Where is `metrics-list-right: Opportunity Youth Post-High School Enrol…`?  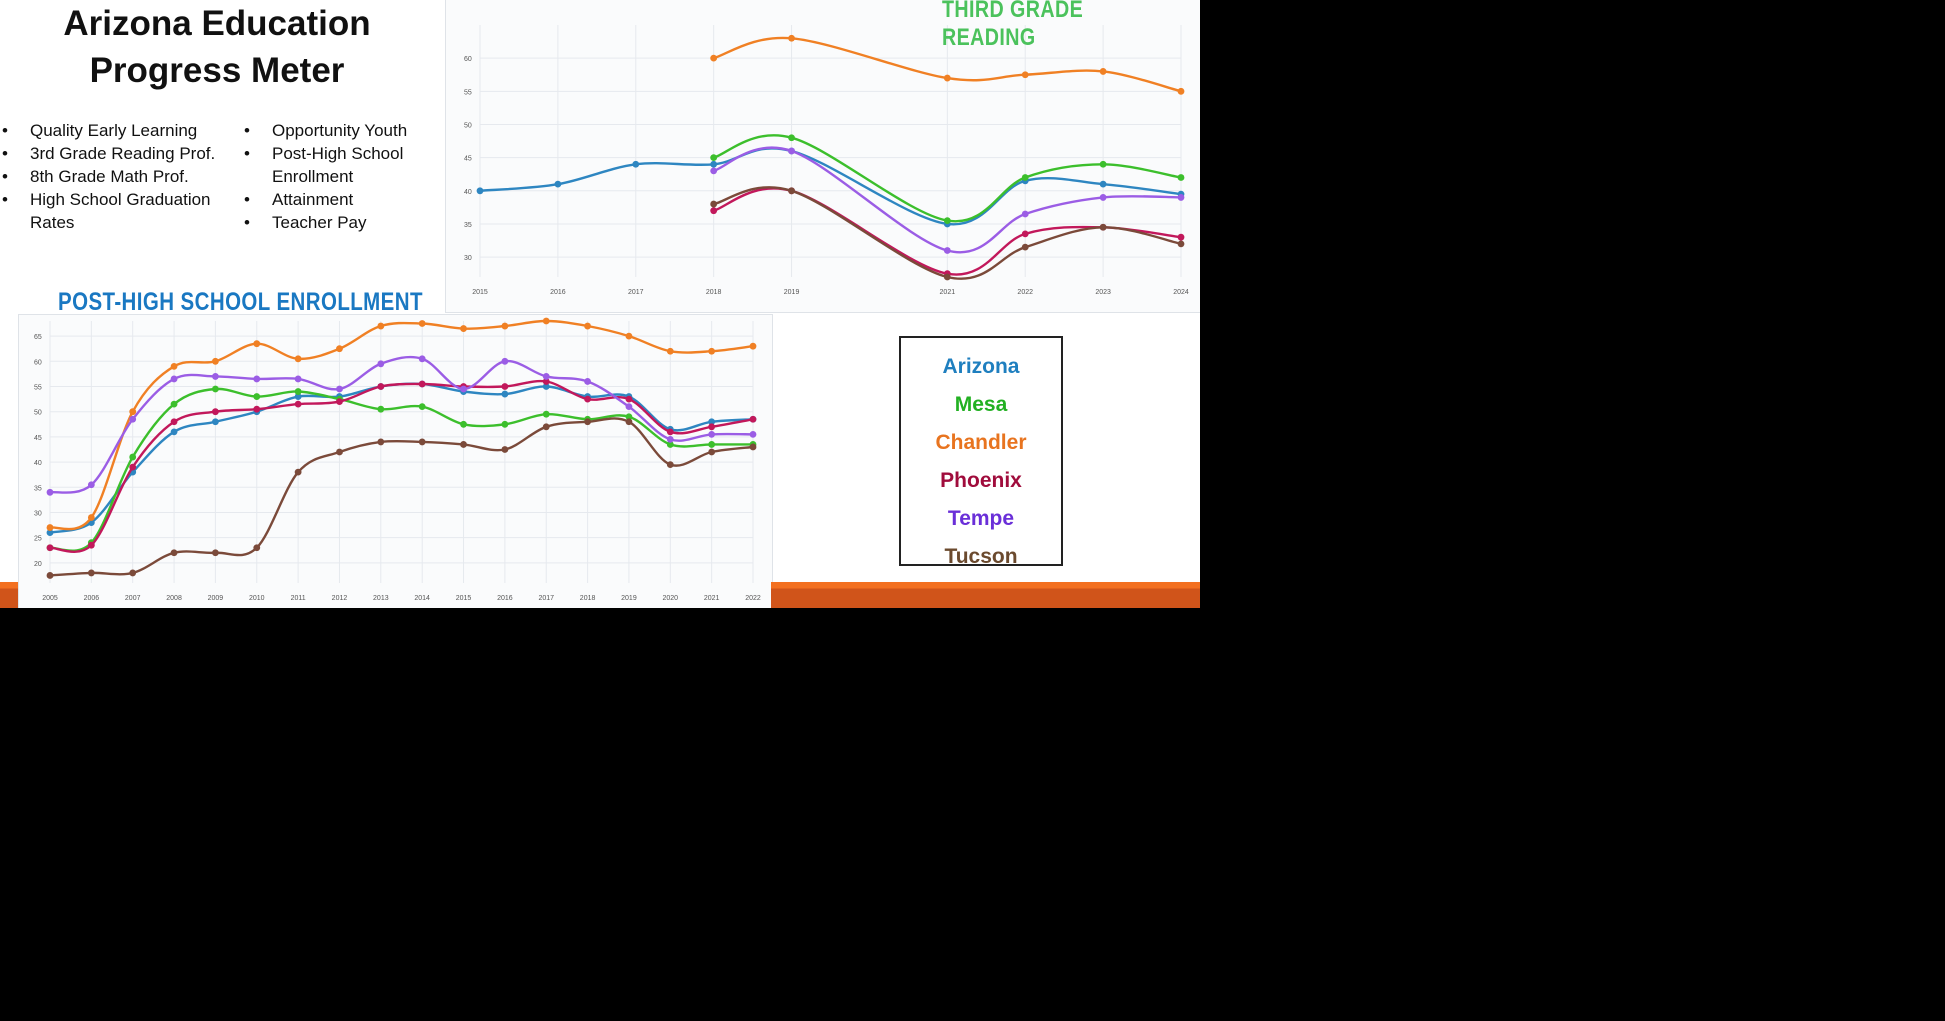 metrics-list-right: Opportunity Youth Post-High School Enrol… is located at coordinates (344, 176).